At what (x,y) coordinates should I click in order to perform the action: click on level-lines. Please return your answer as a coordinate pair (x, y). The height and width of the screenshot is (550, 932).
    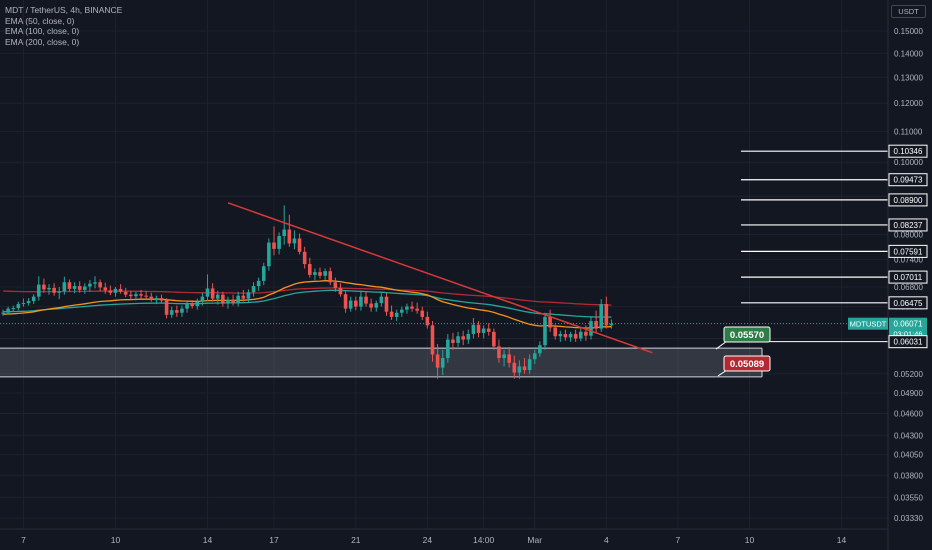
    Looking at the image, I should click on (814, 246).